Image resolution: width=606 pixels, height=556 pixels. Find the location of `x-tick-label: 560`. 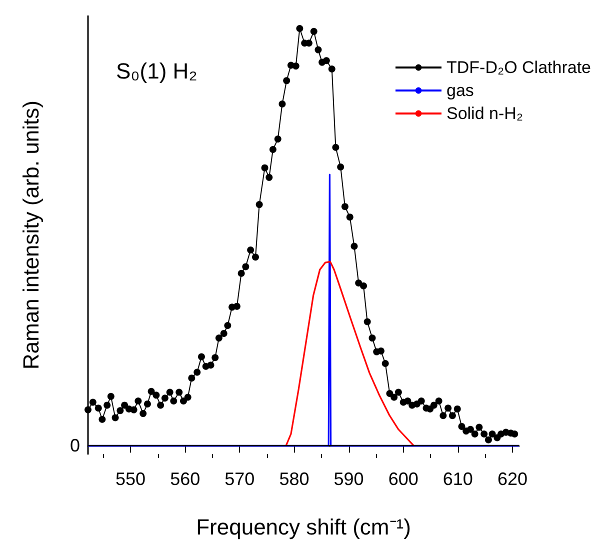

x-tick-label: 560 is located at coordinates (185, 479).